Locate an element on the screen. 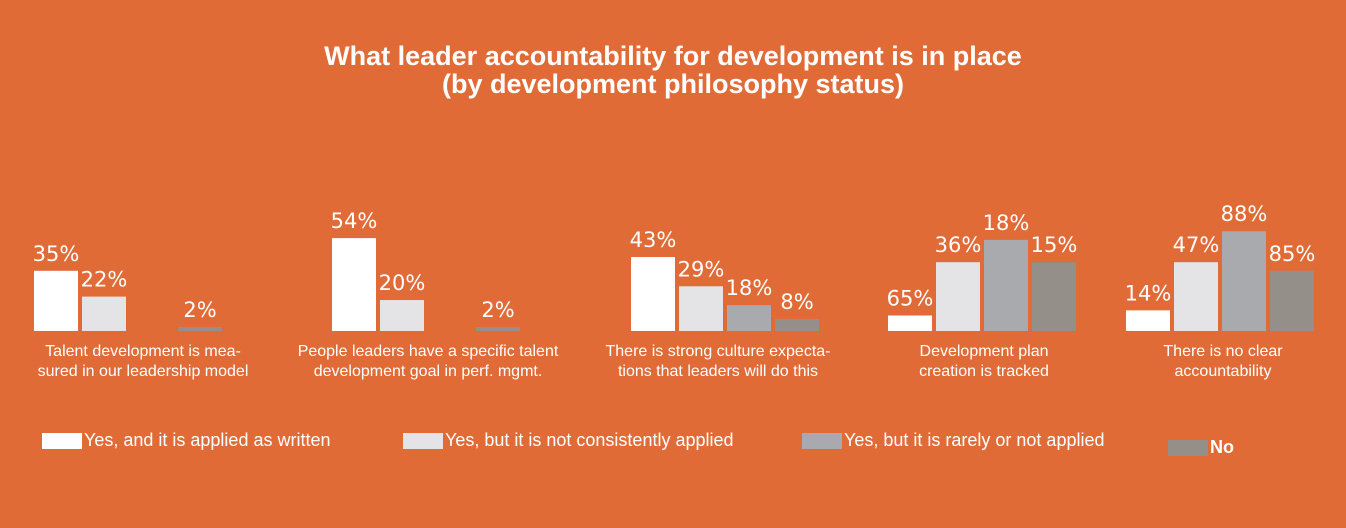  category-label-3-line-0: Development plan is located at coordinates (984, 351).